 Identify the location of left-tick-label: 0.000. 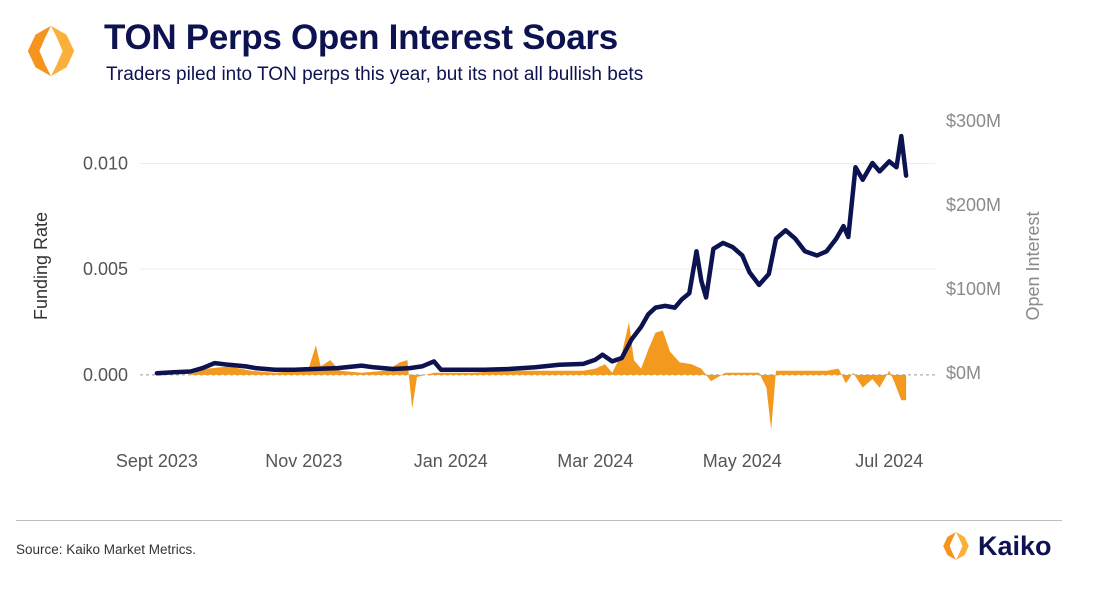
(105, 375).